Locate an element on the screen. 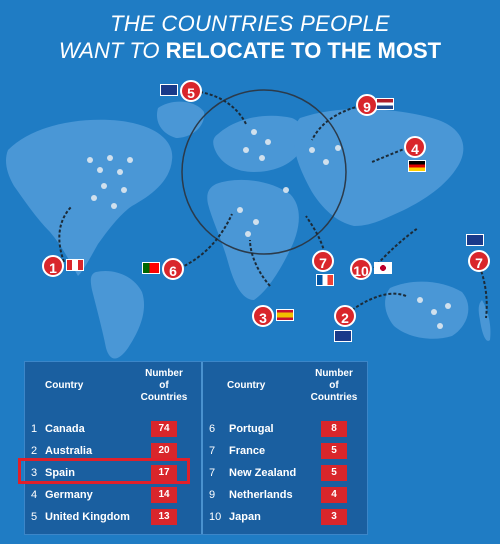 The height and width of the screenshot is (544, 500). marker-japan: 10 is located at coordinates (361, 269).